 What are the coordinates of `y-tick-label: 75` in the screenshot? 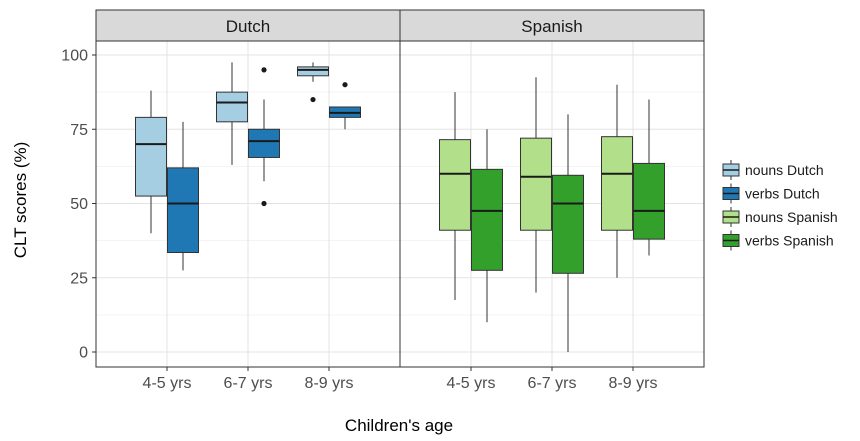 It's located at (79, 130).